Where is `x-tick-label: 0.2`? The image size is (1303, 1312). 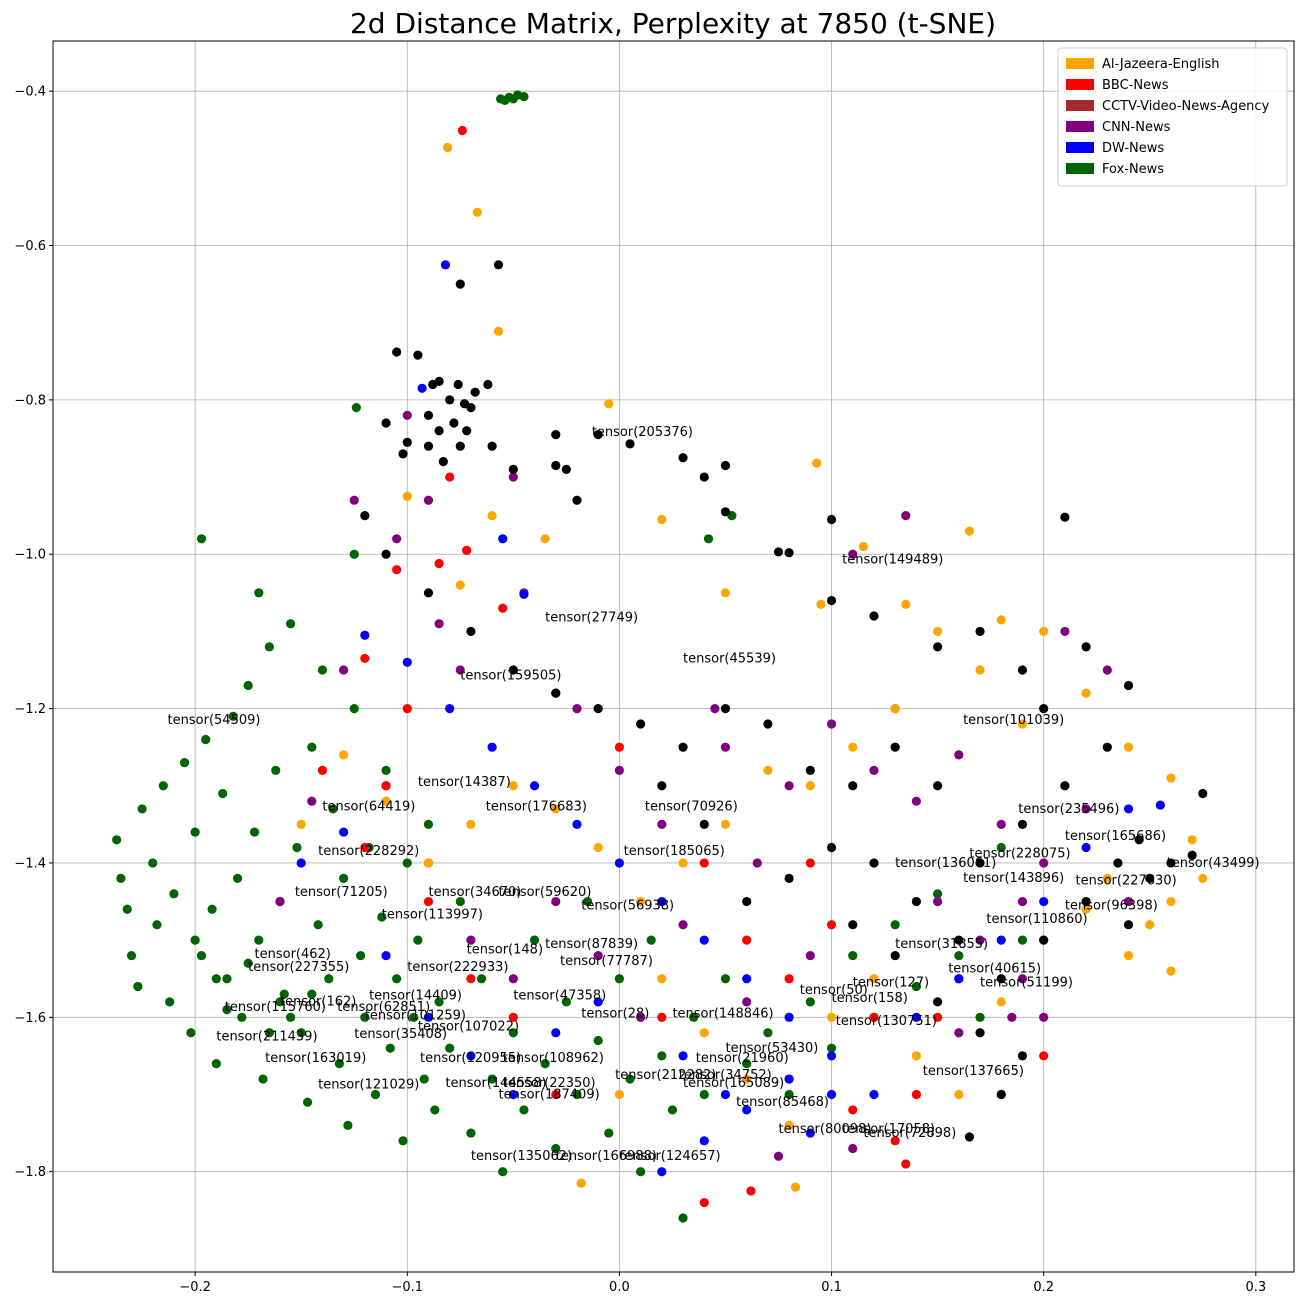
x-tick-label: 0.2 is located at coordinates (1043, 1287).